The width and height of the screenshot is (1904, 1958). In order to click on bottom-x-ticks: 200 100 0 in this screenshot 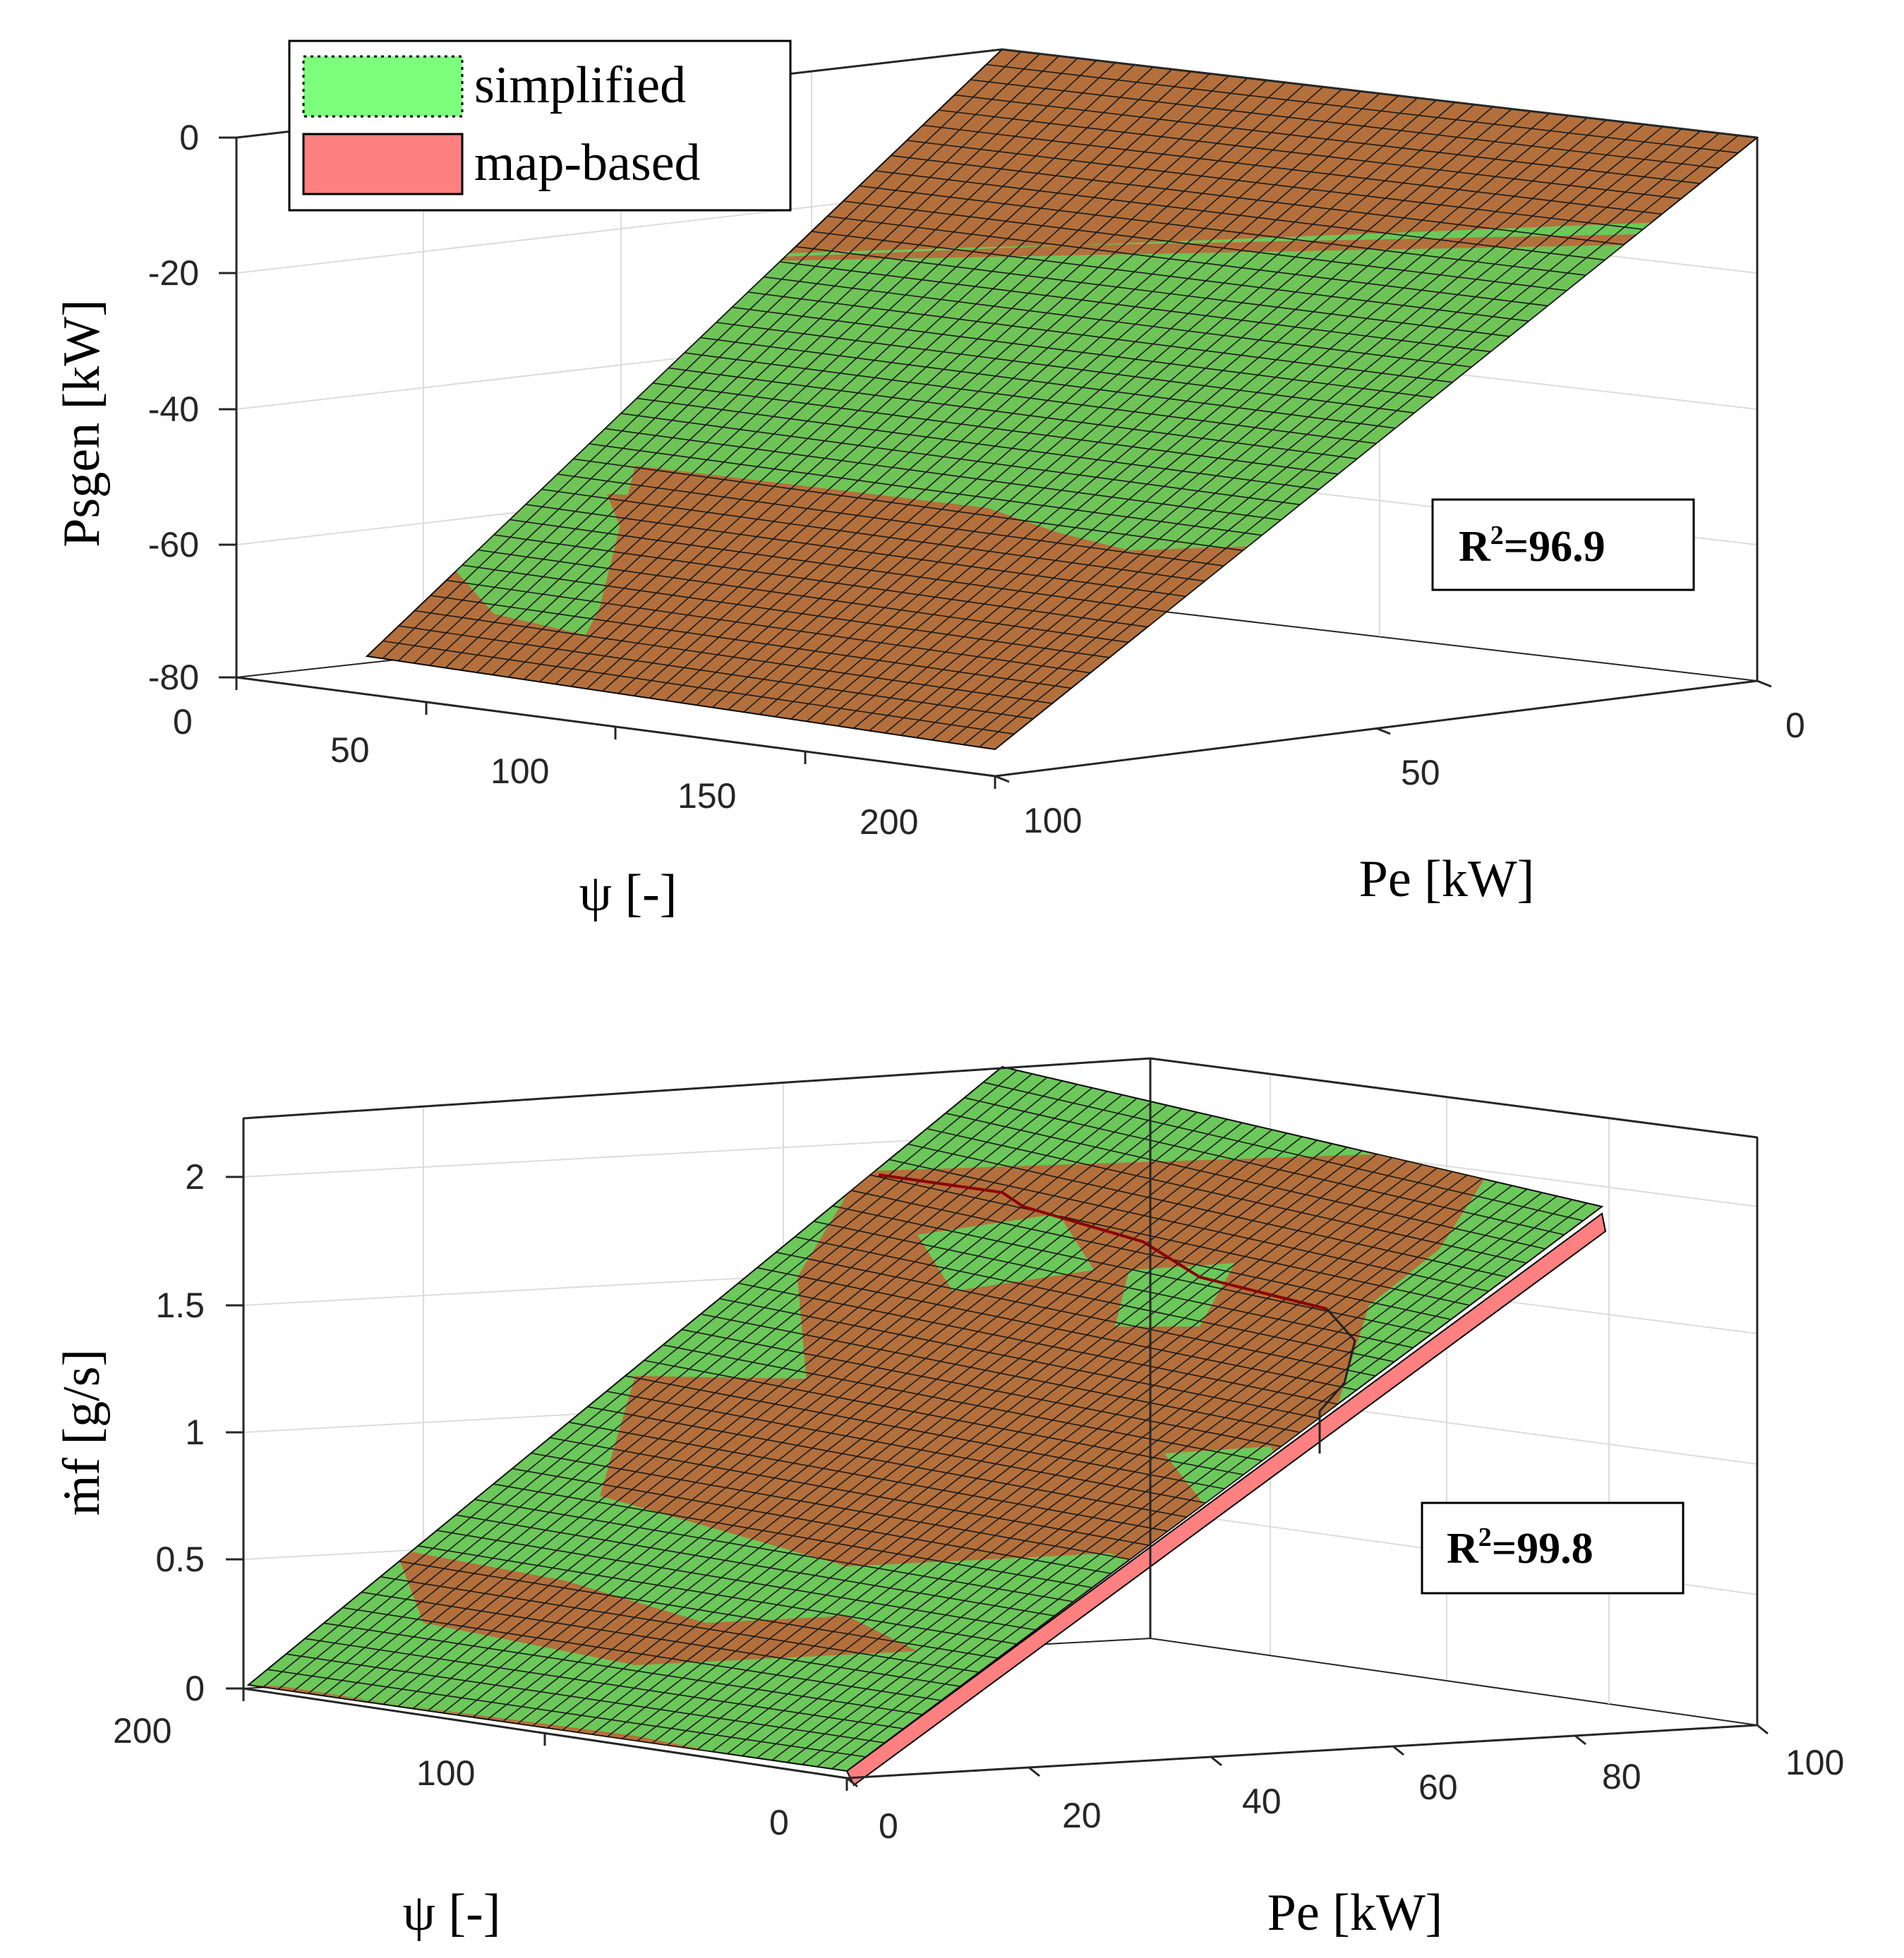, I will do `click(451, 1776)`.